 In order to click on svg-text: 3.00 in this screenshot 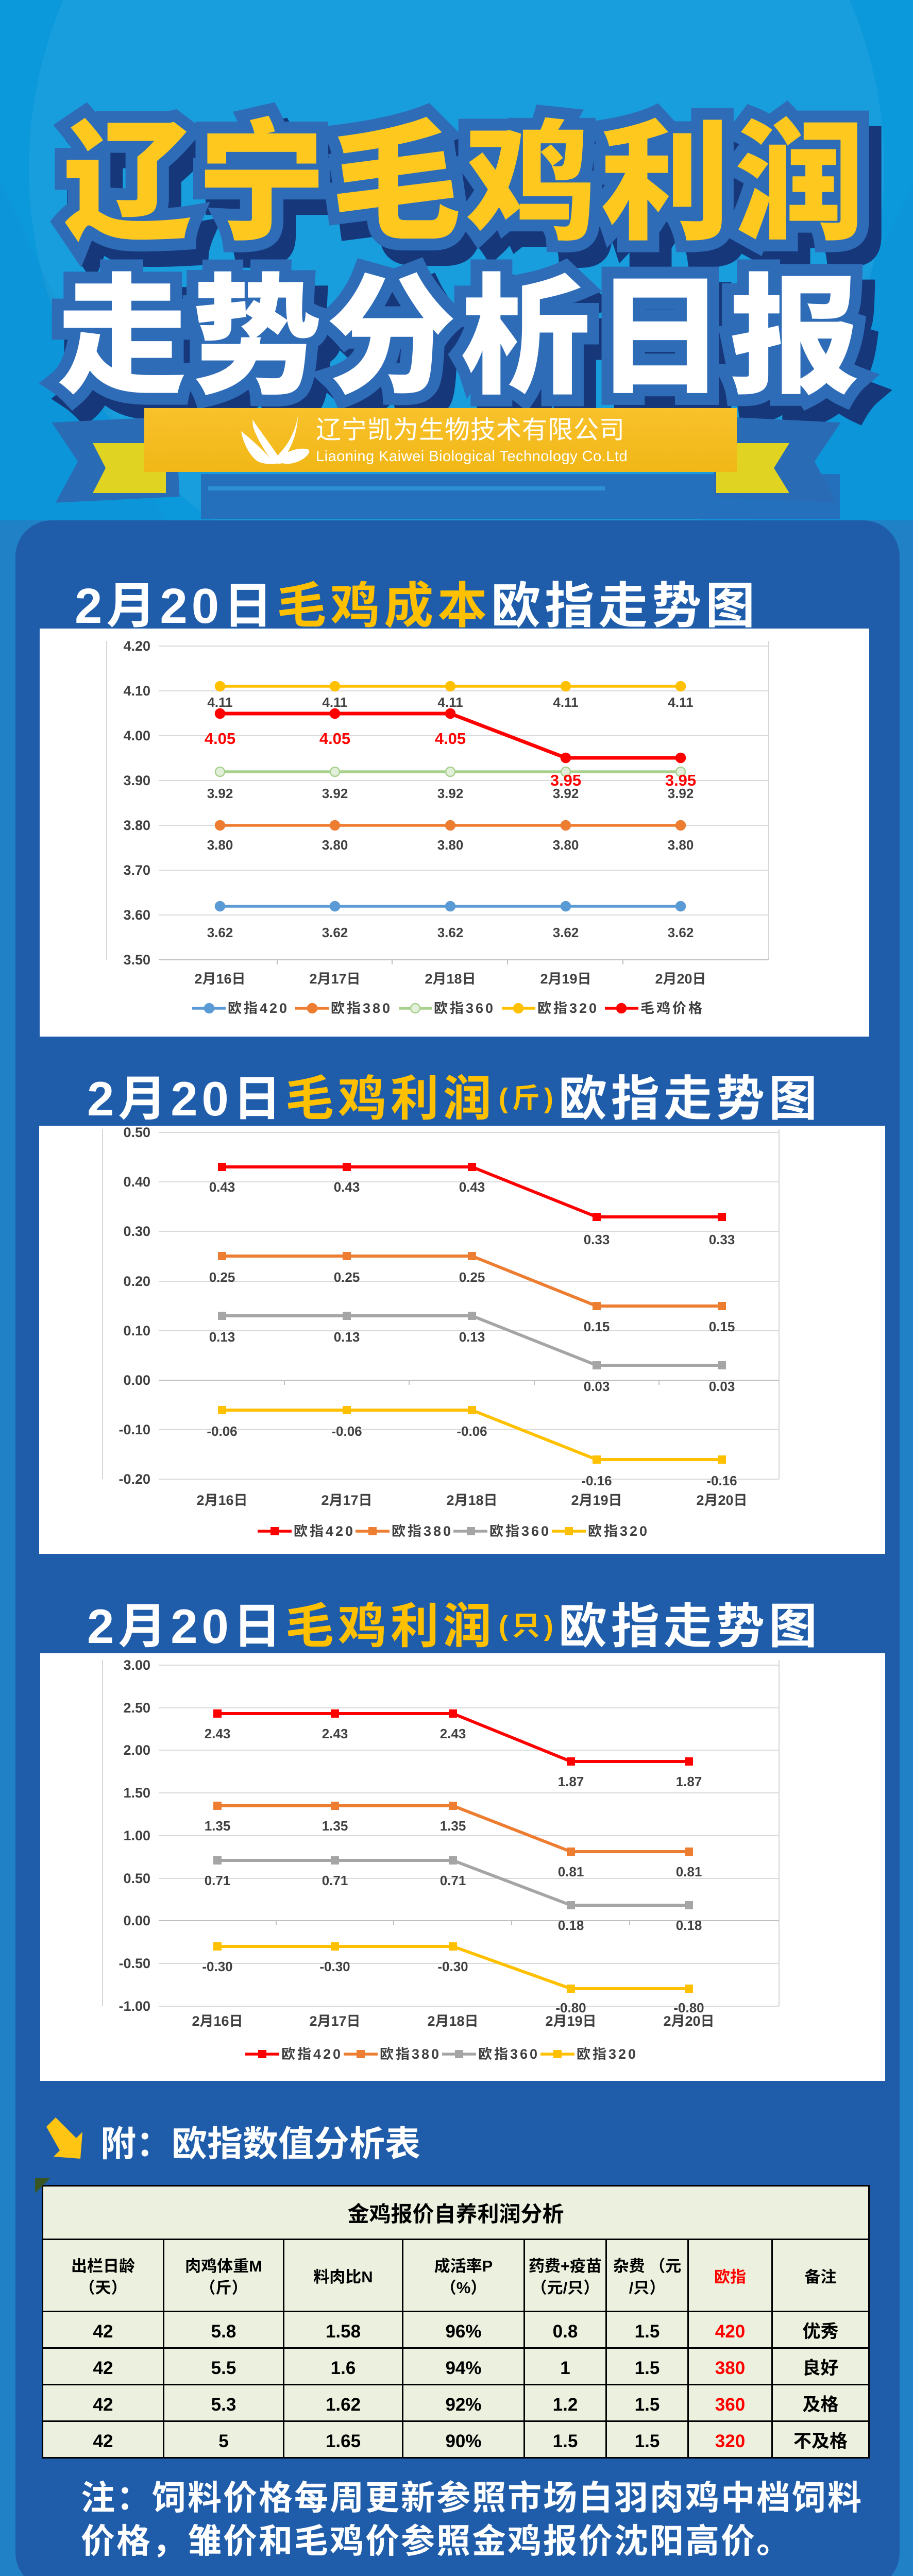, I will do `click(136, 1665)`.